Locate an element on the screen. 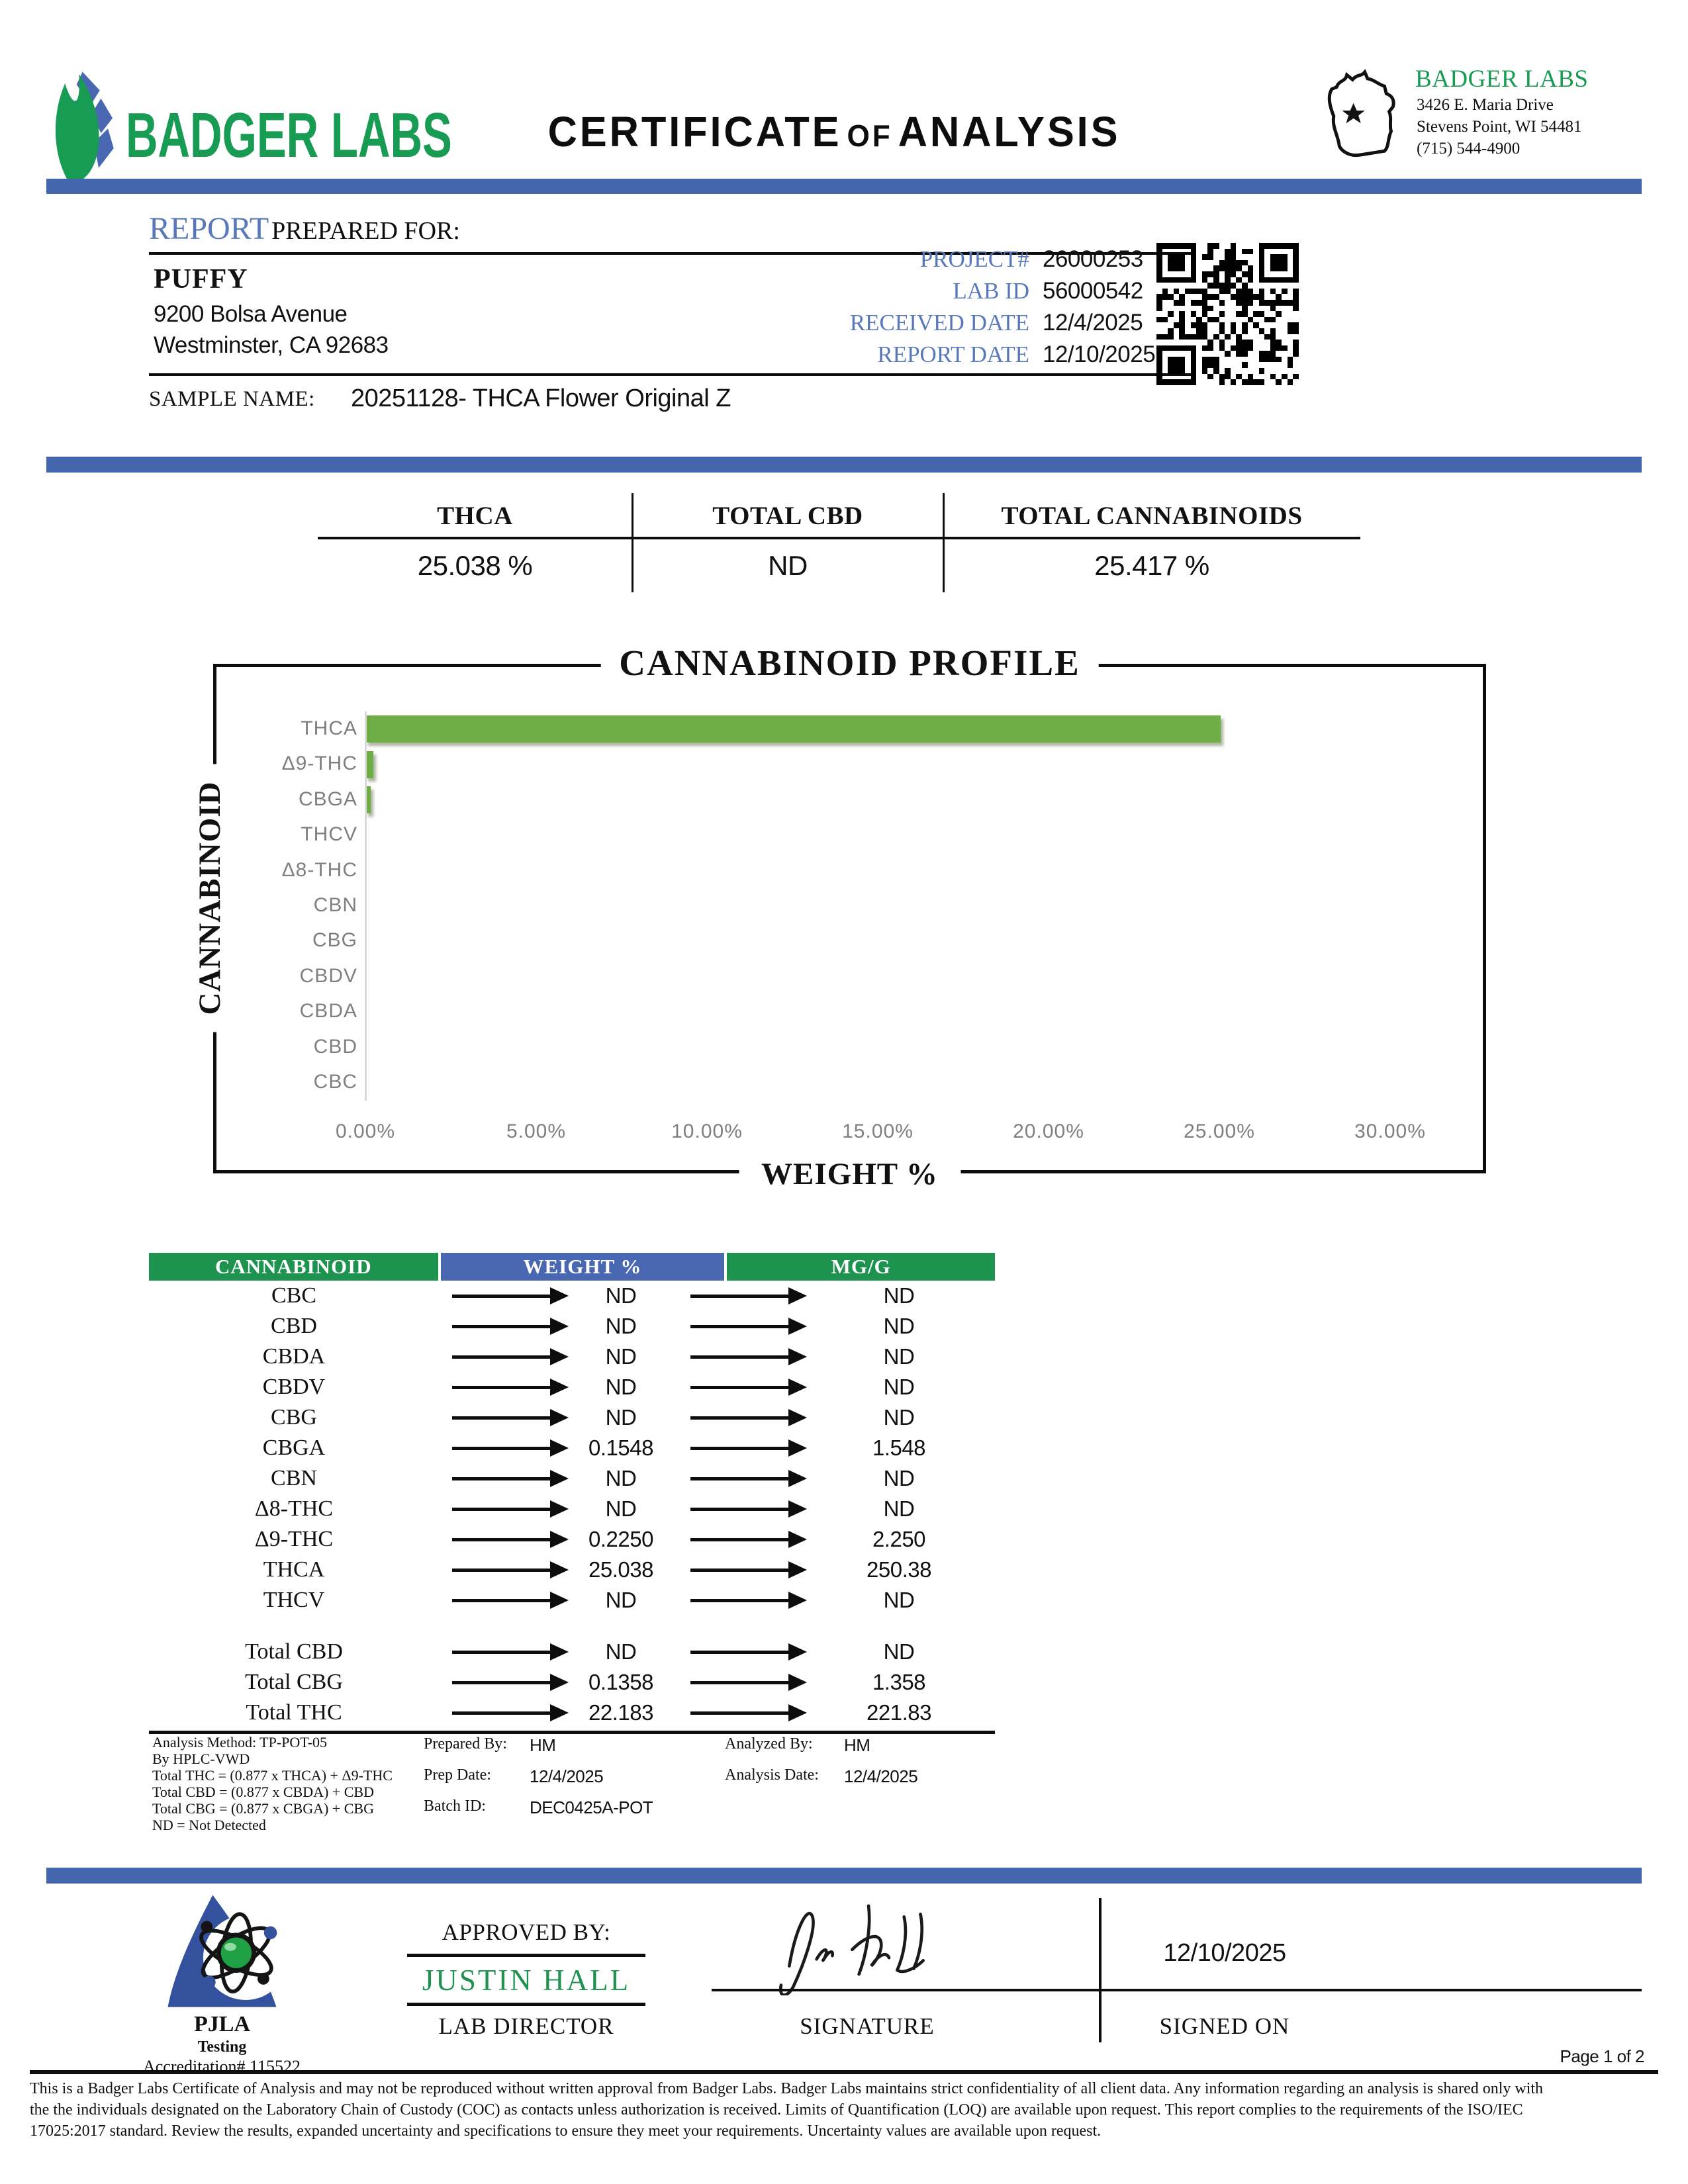 This screenshot has width=1688, height=2184. summary-value: 25.417 % is located at coordinates (1151, 565).